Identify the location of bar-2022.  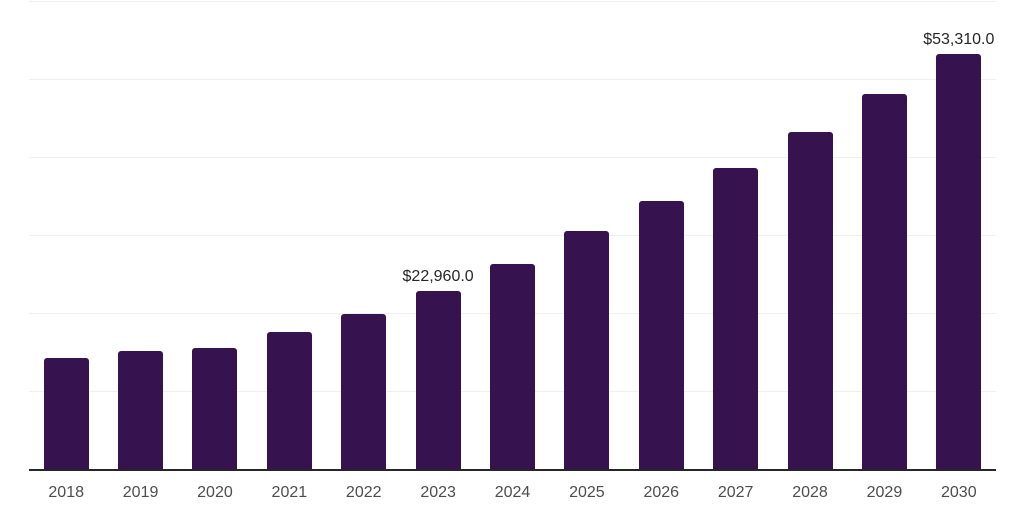
(364, 392).